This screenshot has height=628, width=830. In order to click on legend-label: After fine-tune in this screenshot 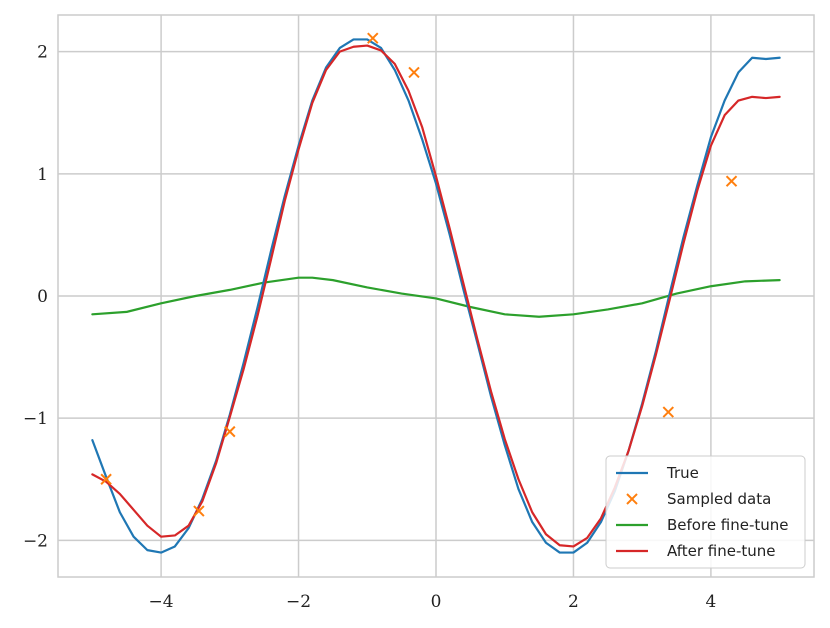, I will do `click(721, 551)`.